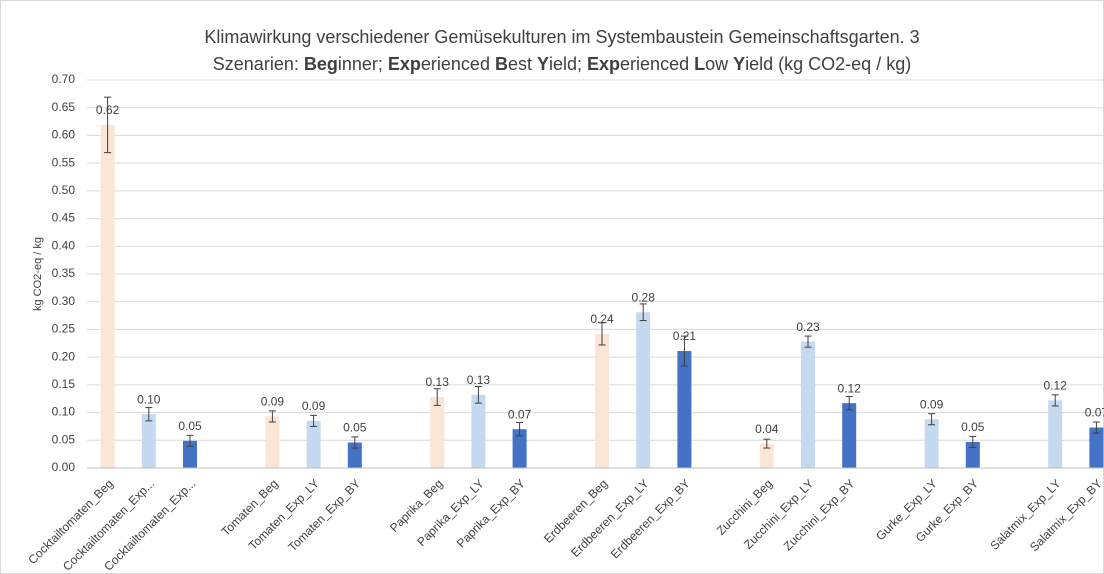  What do you see at coordinates (64, 107) in the screenshot?
I see `y-tick-label: 0.65` at bounding box center [64, 107].